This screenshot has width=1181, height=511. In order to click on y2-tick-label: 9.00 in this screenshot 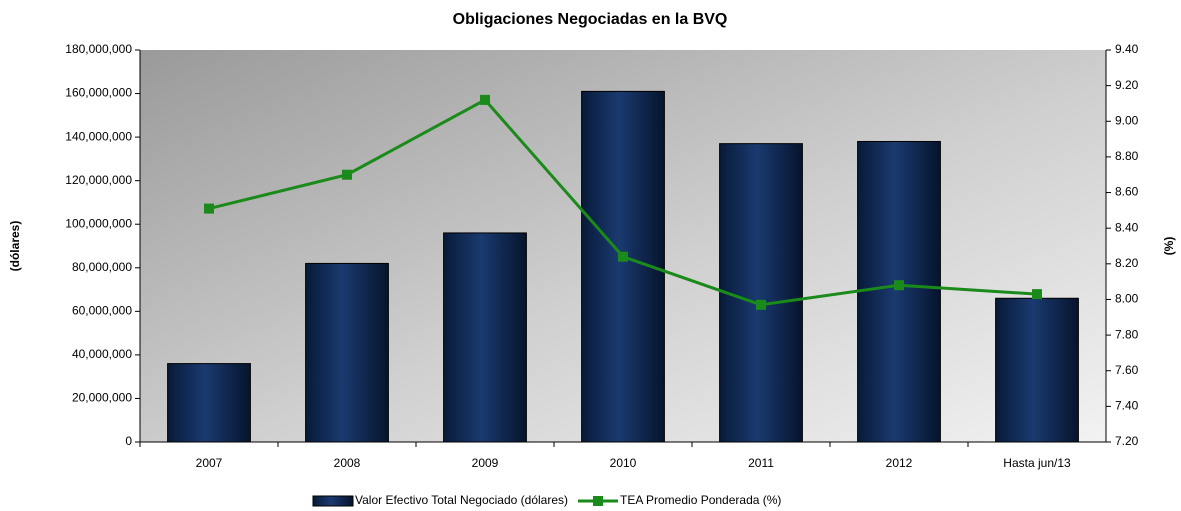, I will do `click(1127, 120)`.